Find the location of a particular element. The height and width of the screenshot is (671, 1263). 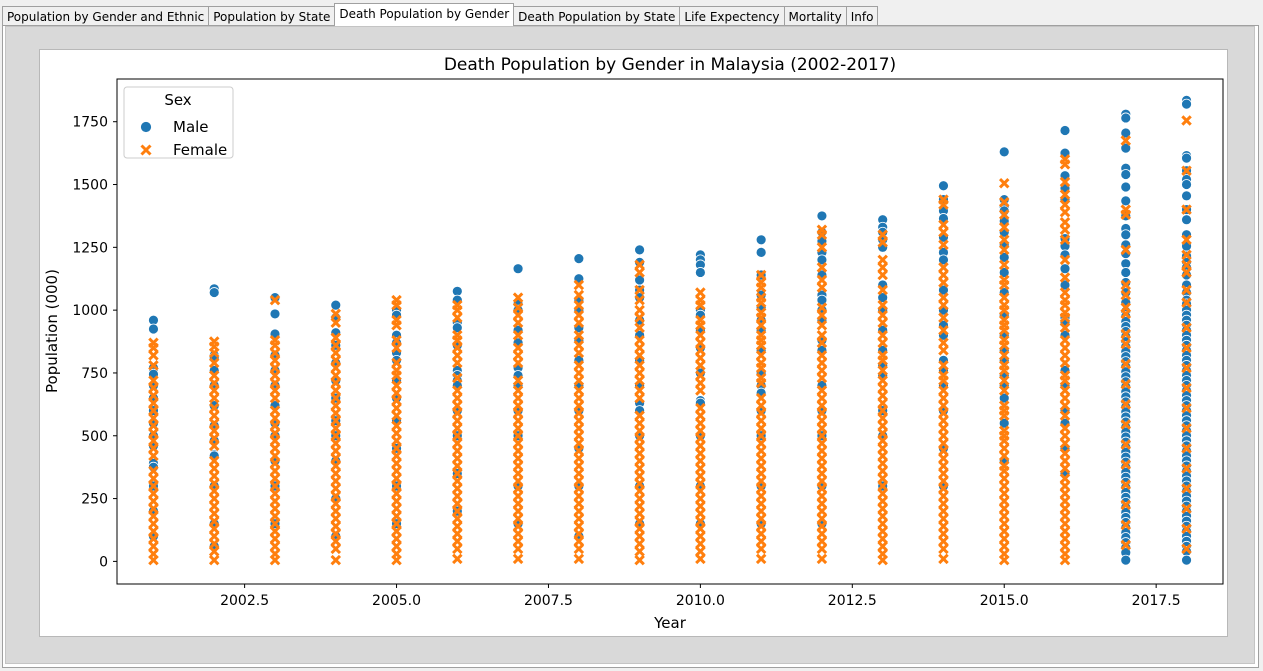

tab-death-population-by-state: Death Population by State is located at coordinates (597, 16).